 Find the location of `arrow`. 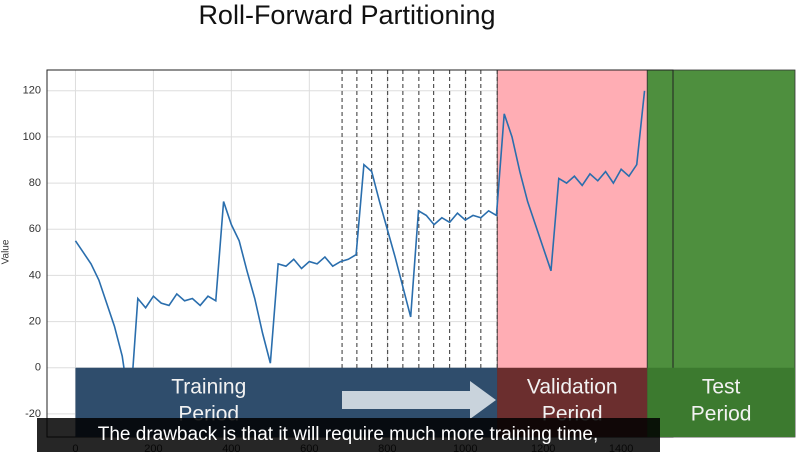

arrow is located at coordinates (419, 400).